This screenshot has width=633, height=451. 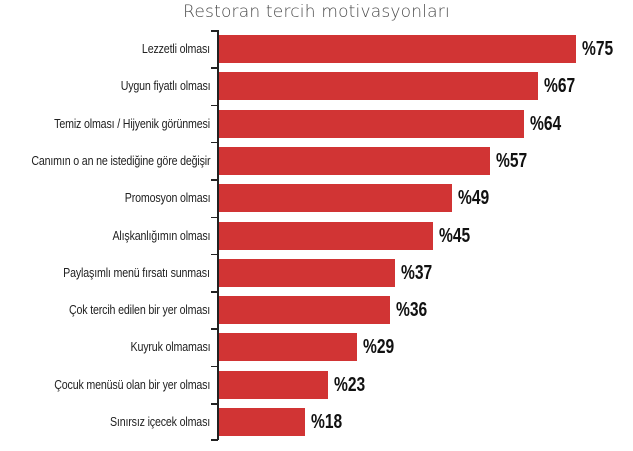 I want to click on category-label: Kuyruk olmaması, so click(x=170, y=347).